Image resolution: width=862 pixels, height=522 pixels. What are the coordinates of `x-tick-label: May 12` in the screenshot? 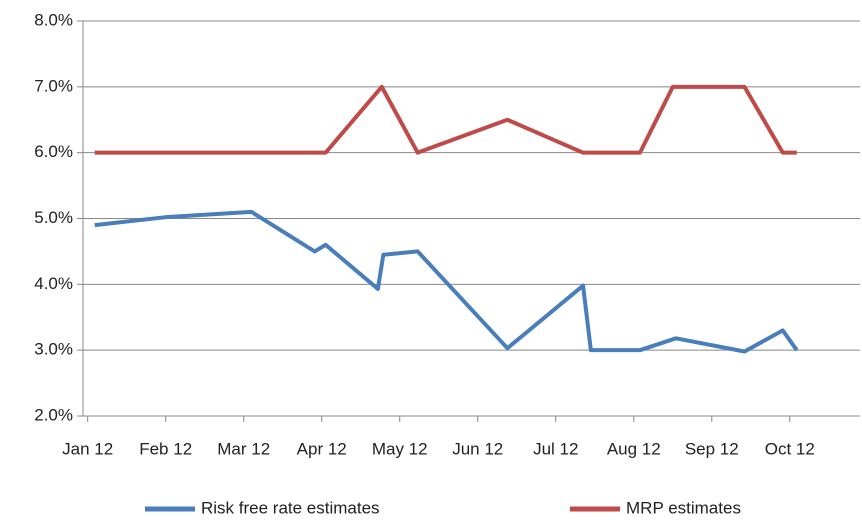 It's located at (400, 448).